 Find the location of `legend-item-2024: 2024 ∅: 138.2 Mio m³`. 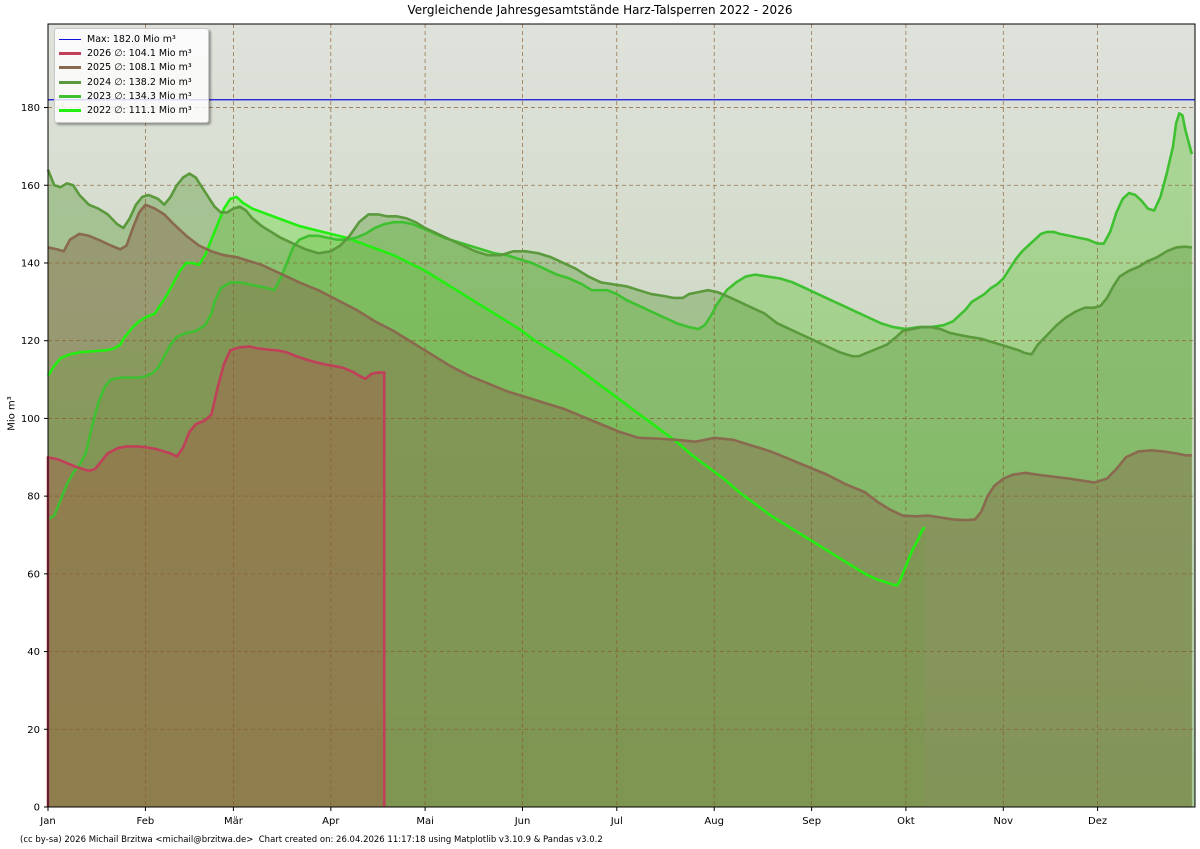

legend-item-2024: 2024 ∅: 138.2 Mio m³ is located at coordinates (131, 82).